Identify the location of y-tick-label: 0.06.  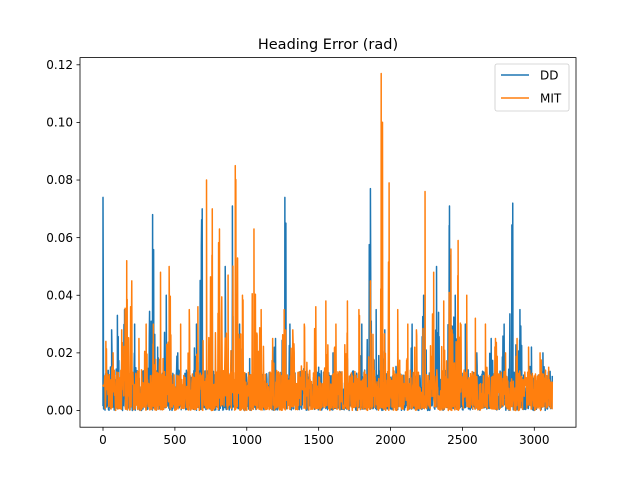
(59, 238).